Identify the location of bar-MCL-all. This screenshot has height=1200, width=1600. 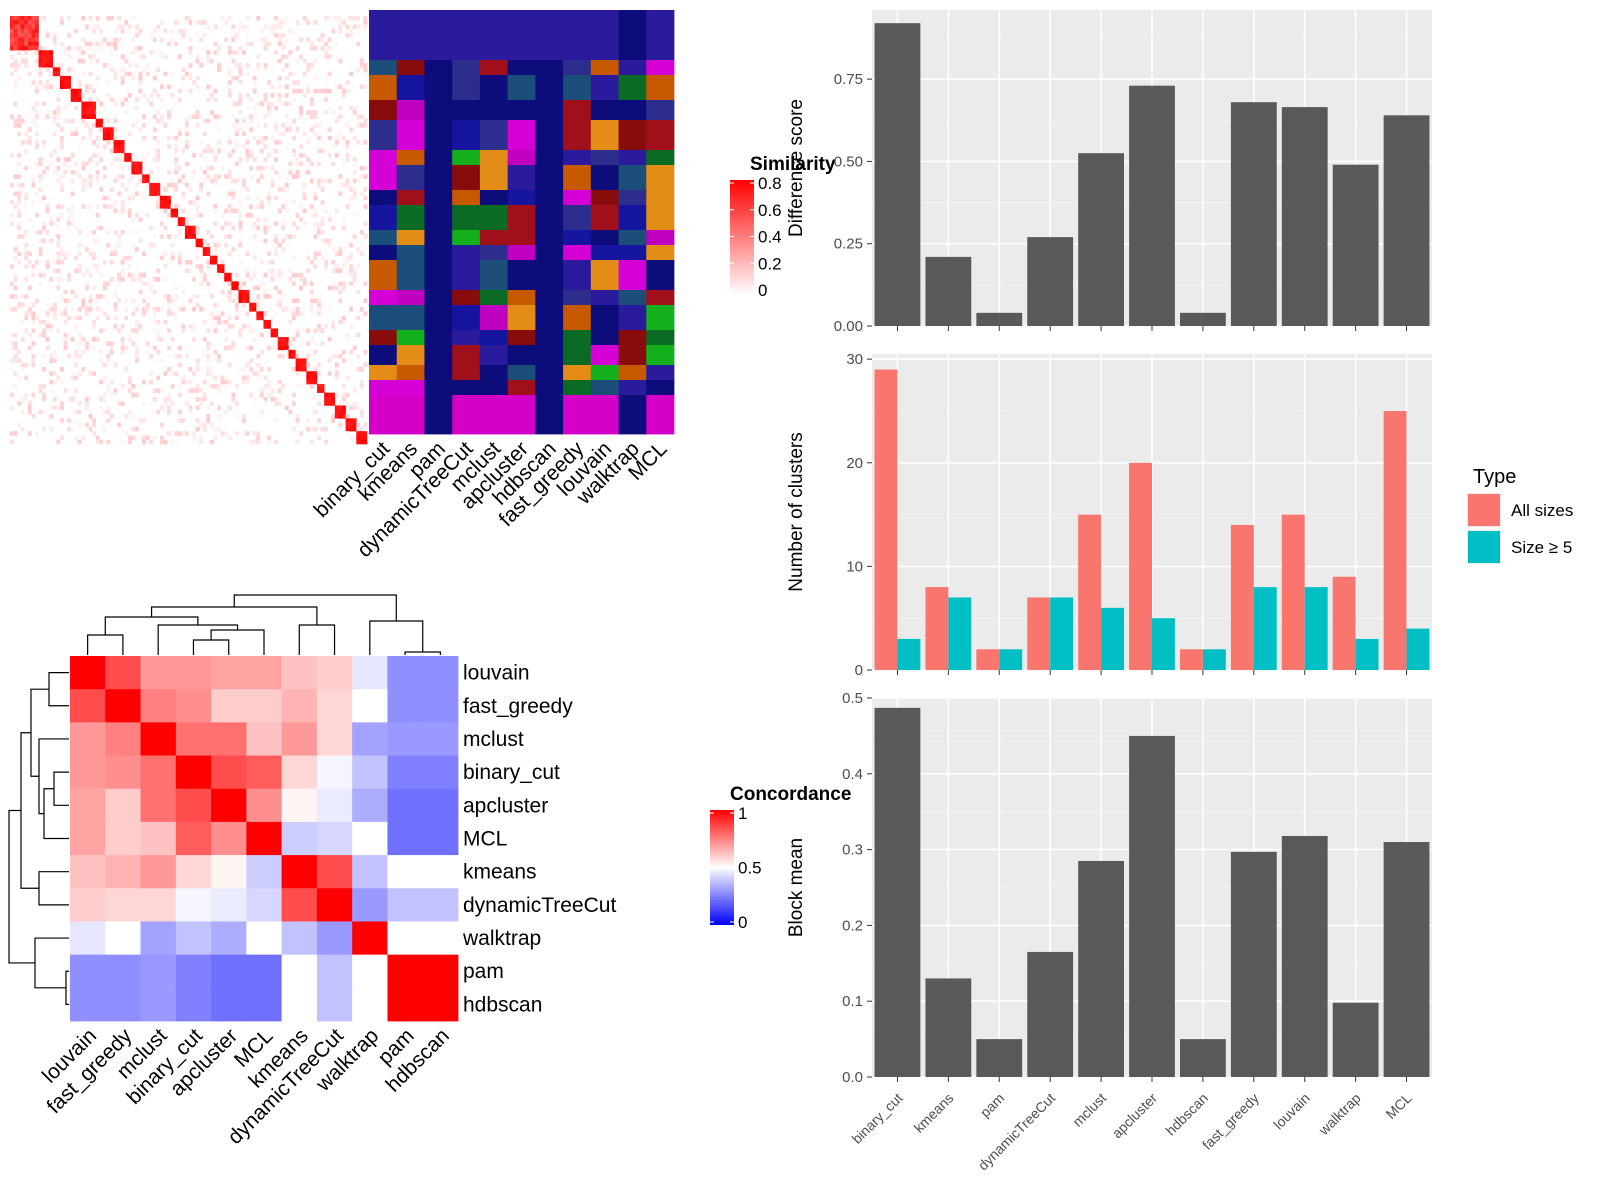
(1395, 540).